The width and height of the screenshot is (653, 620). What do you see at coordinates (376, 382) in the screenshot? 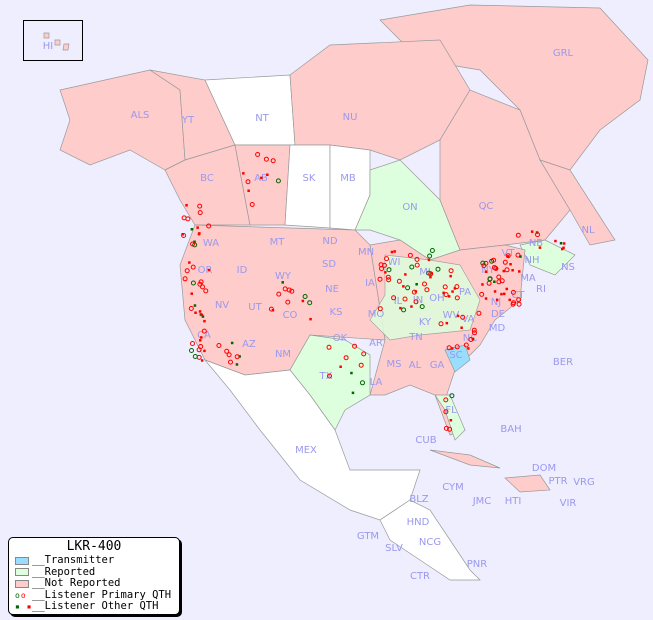
I see `region-label-la: LA` at bounding box center [376, 382].